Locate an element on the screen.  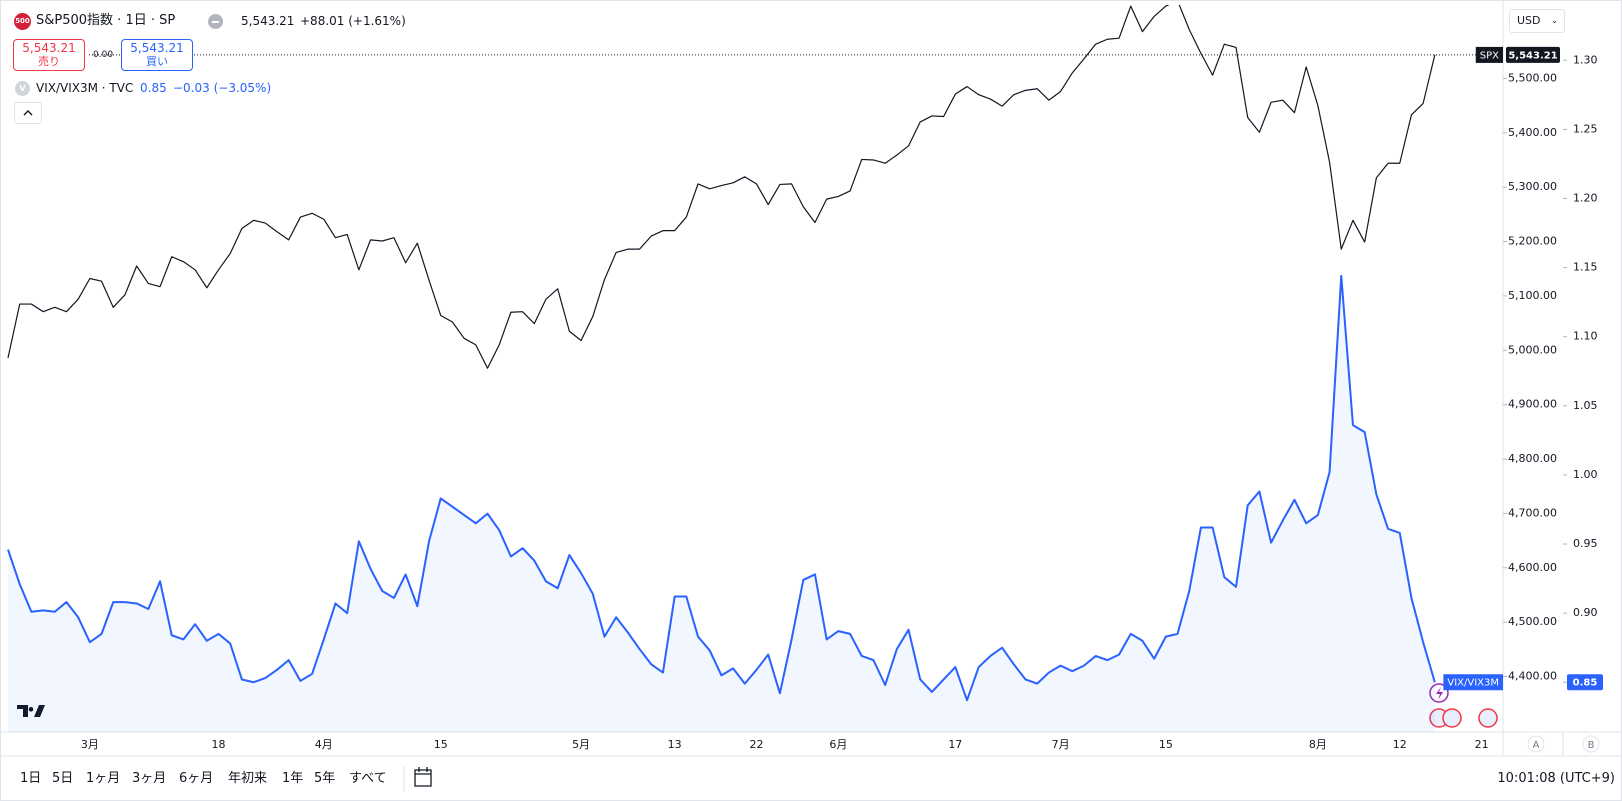
indicator-name: VIX/VIX3M · TVC is located at coordinates (85, 88).